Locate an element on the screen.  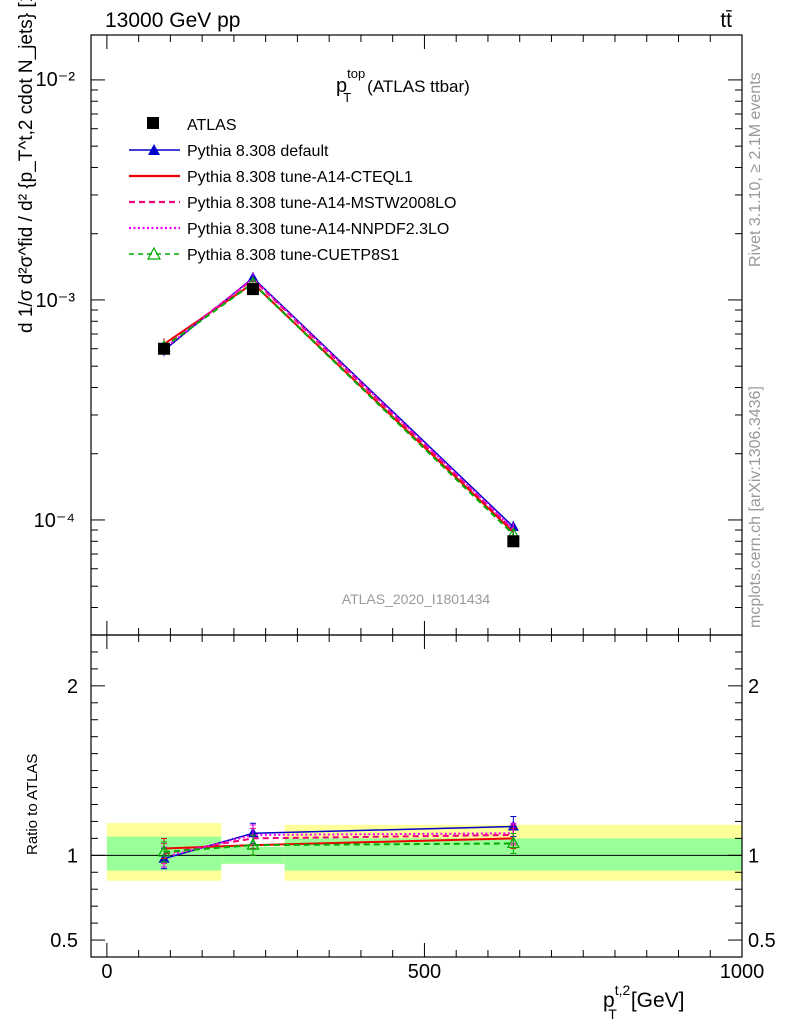
ratio-y-tick-label: 1 is located at coordinates (72, 856).